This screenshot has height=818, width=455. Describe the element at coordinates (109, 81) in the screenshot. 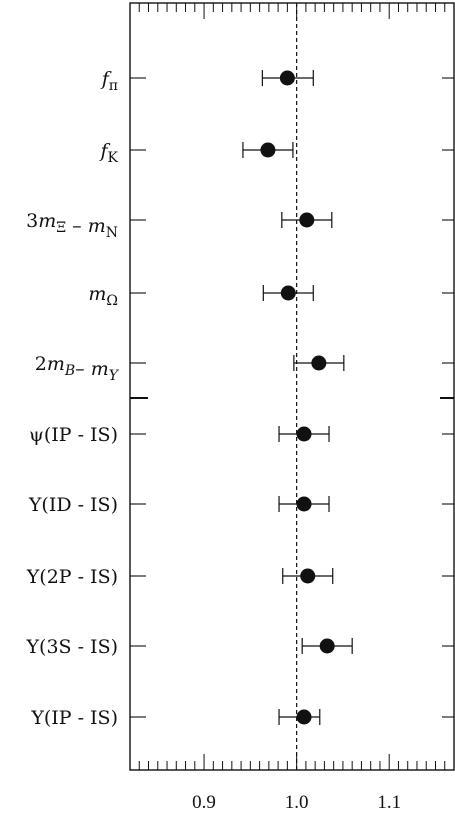

I see `row-label: fπ` at that location.